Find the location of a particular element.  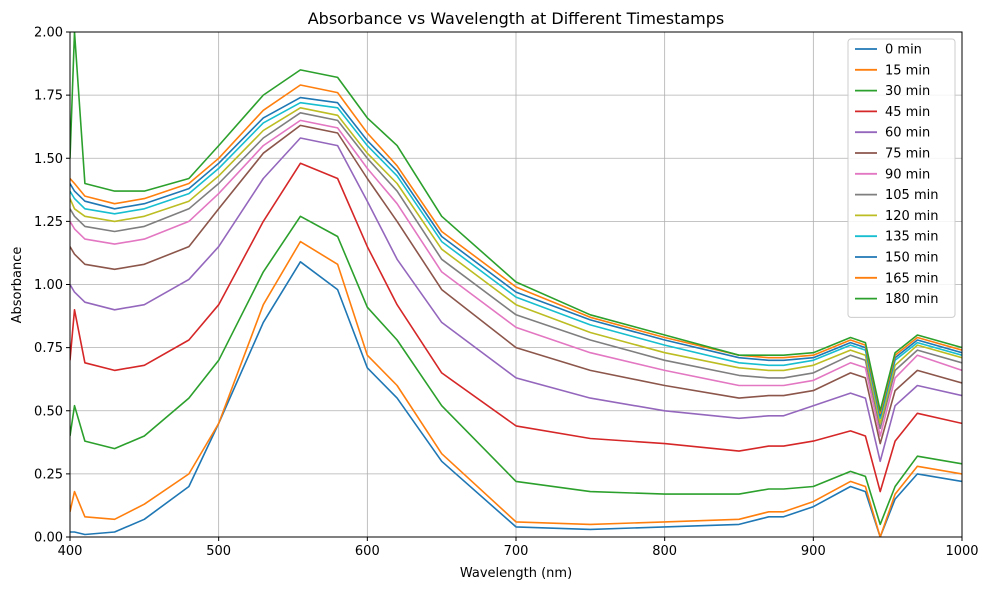

legend-label: 90 min is located at coordinates (907, 174).